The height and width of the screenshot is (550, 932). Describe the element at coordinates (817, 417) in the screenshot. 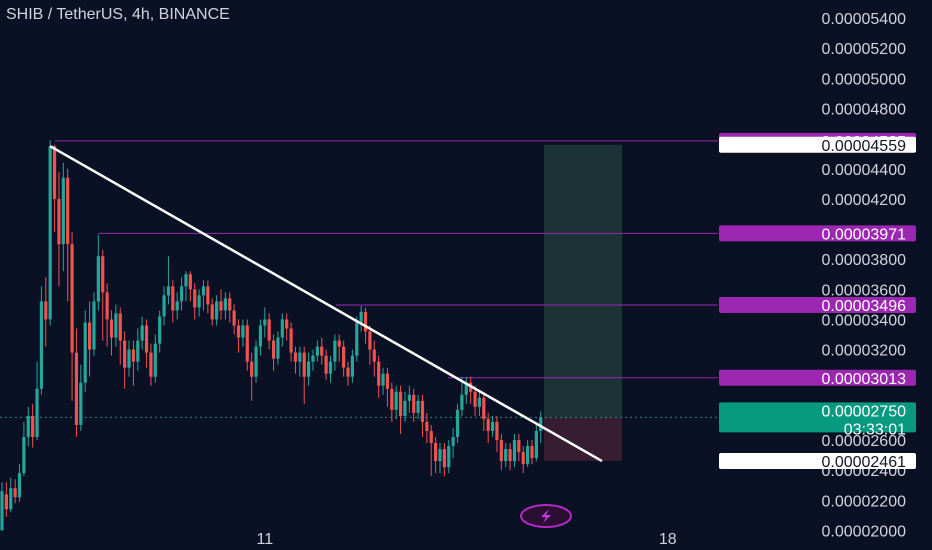

I see `current-price-label-bg` at that location.